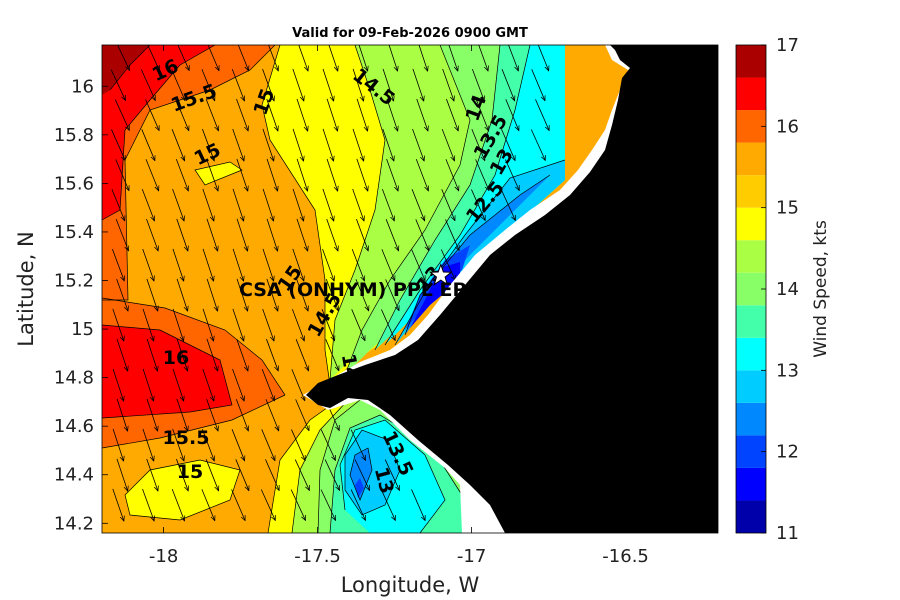 This screenshot has height=600, width=900. Describe the element at coordinates (787, 126) in the screenshot. I see `colorbar-tick-label: 16` at that location.